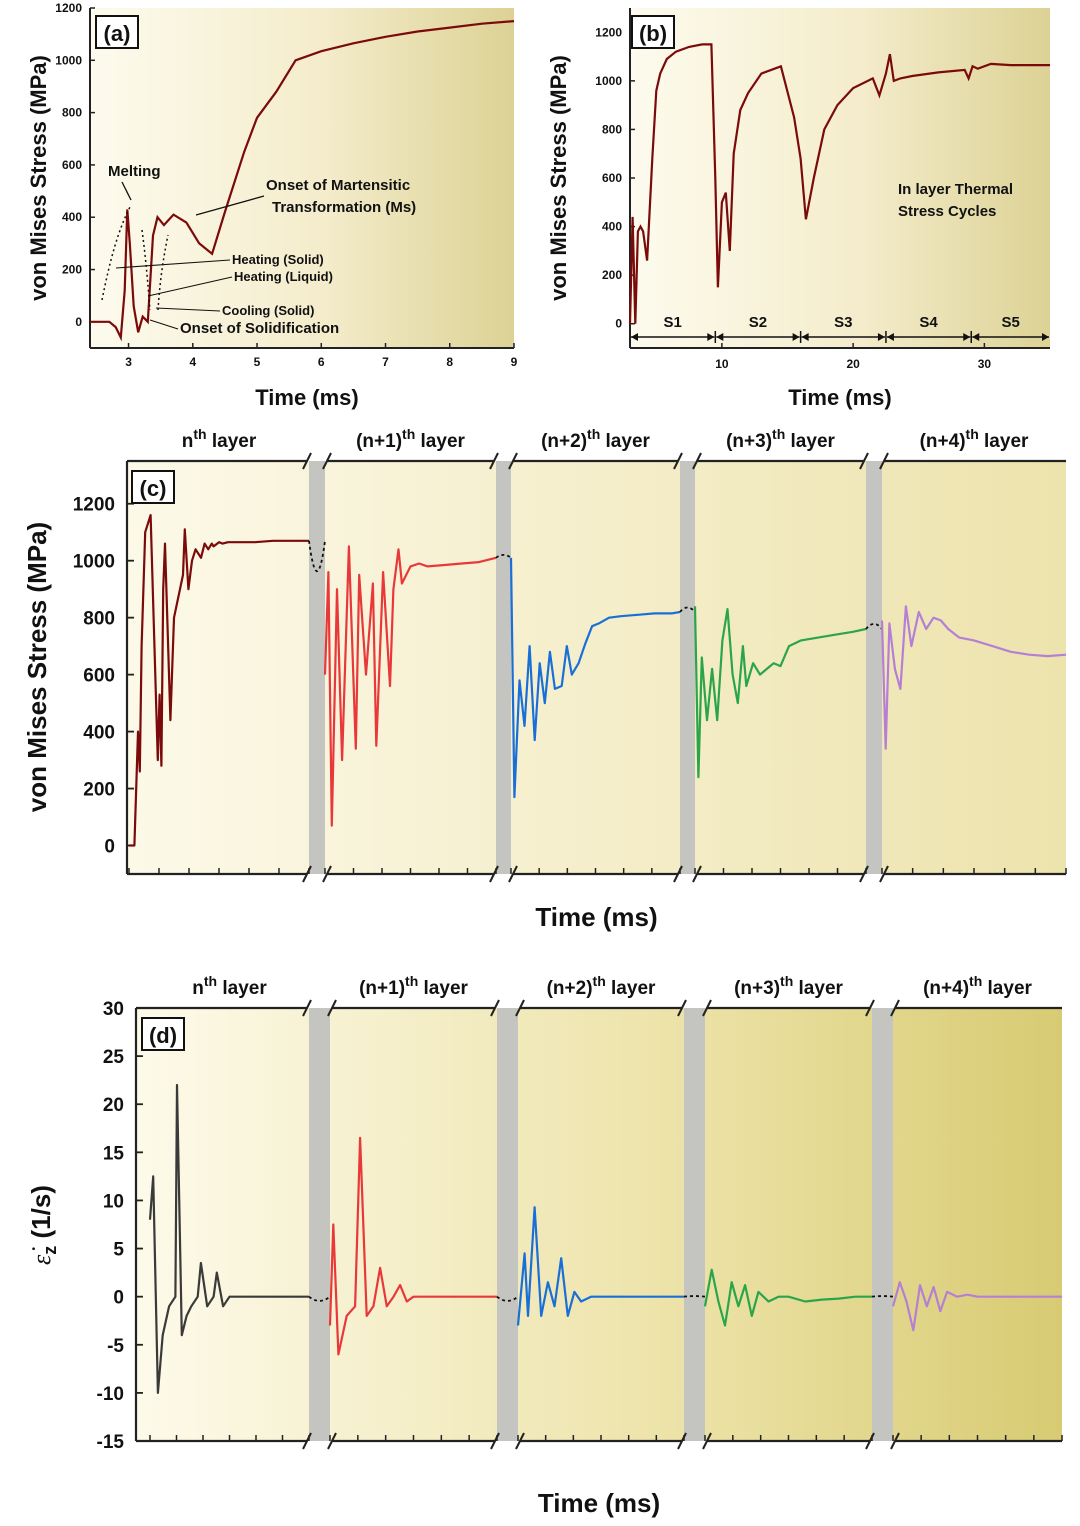 This screenshot has width=1080, height=1526. I want to click on segment-label: S5, so click(1010, 322).